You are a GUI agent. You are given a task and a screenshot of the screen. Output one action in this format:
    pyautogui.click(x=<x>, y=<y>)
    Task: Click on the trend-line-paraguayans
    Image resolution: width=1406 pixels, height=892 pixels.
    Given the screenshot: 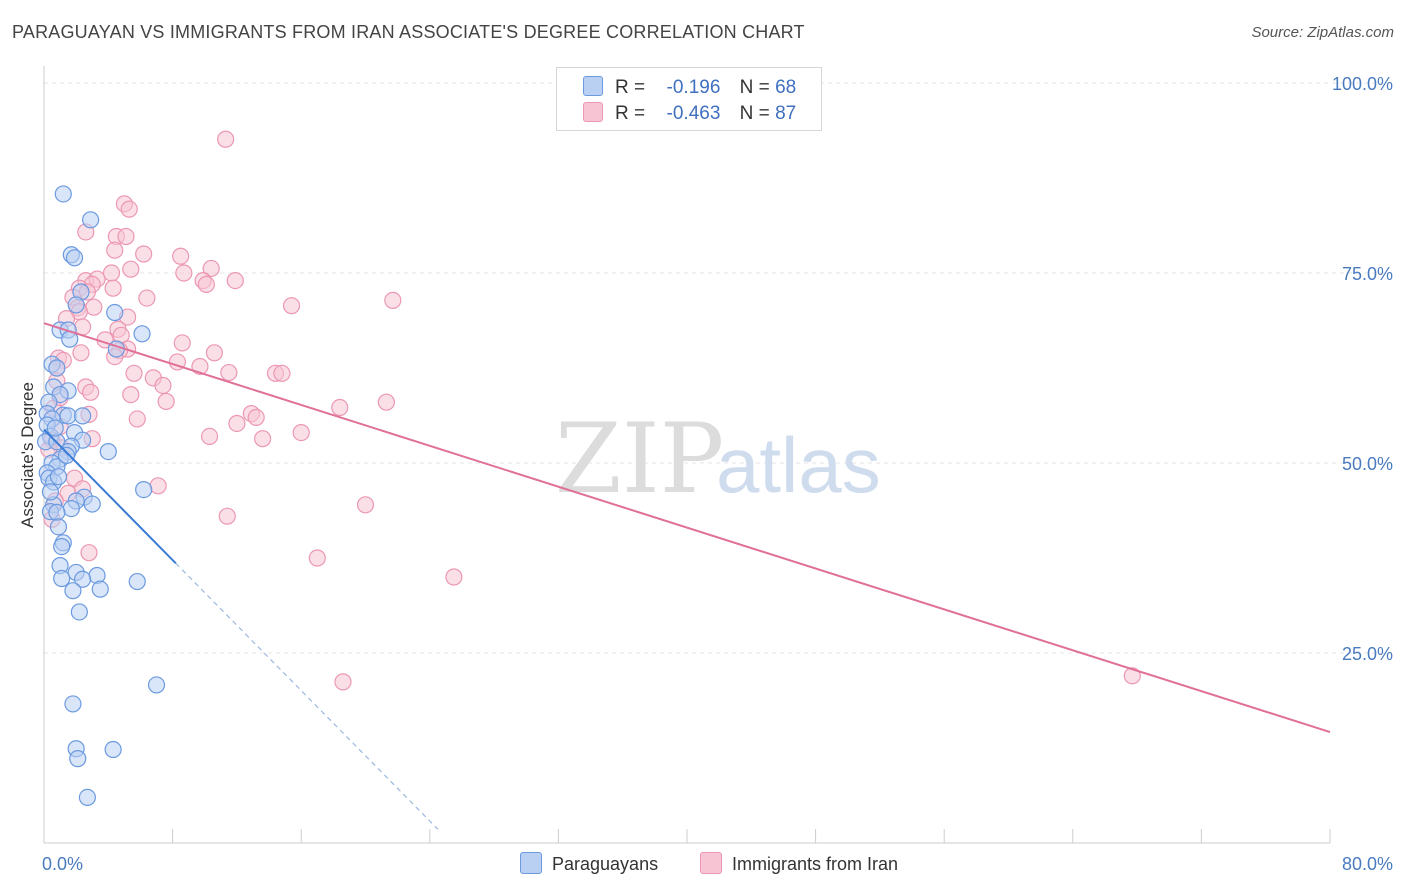 What is the action you would take?
    pyautogui.click(x=110, y=496)
    